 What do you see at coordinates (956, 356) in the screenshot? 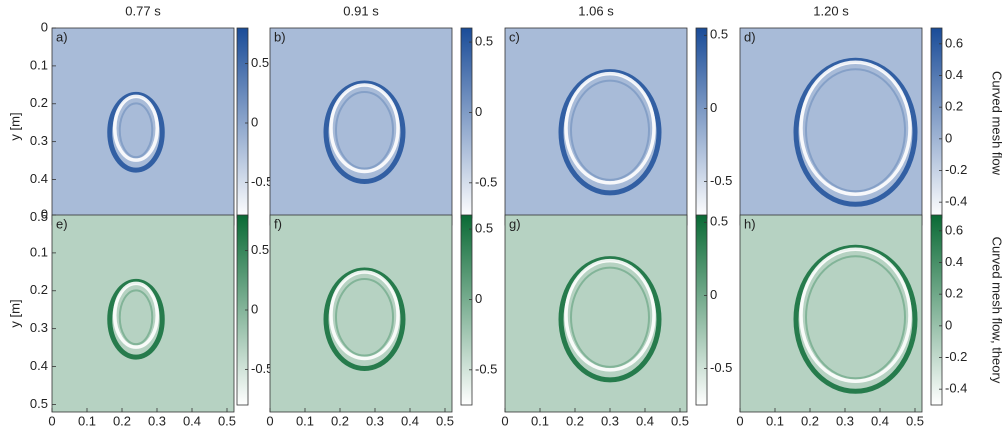
I see `colorbar-tick-label: -0.2` at bounding box center [956, 356].